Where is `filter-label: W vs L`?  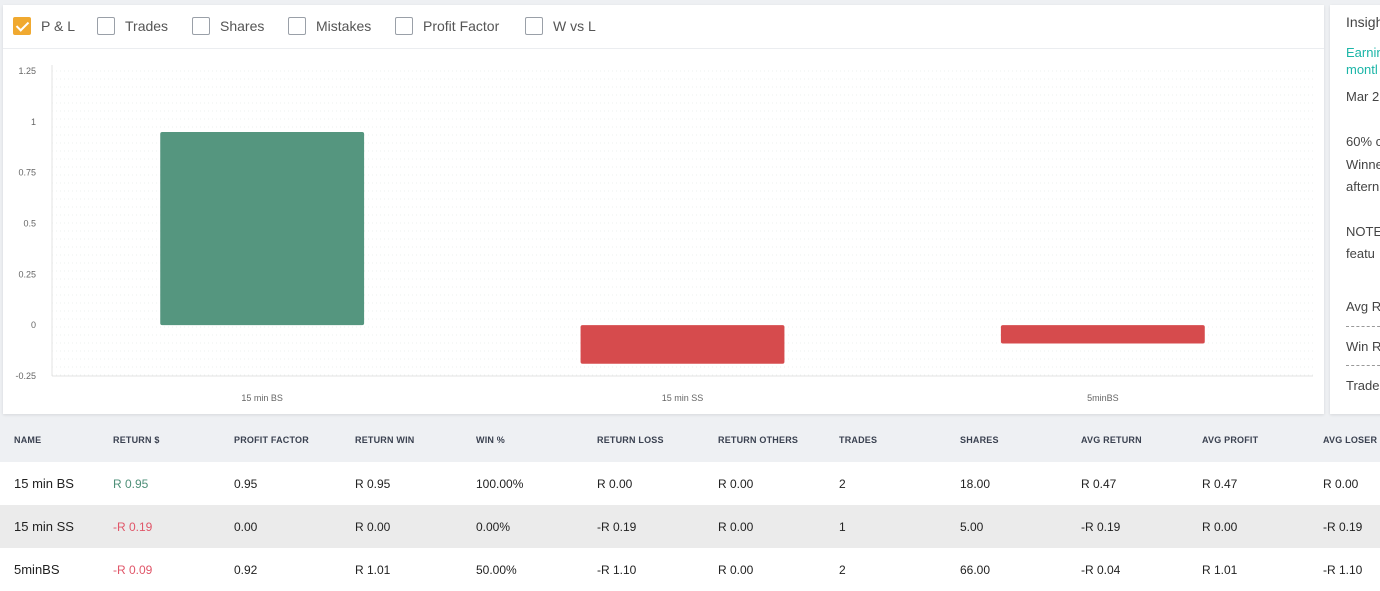
filter-label: W vs L is located at coordinates (574, 26).